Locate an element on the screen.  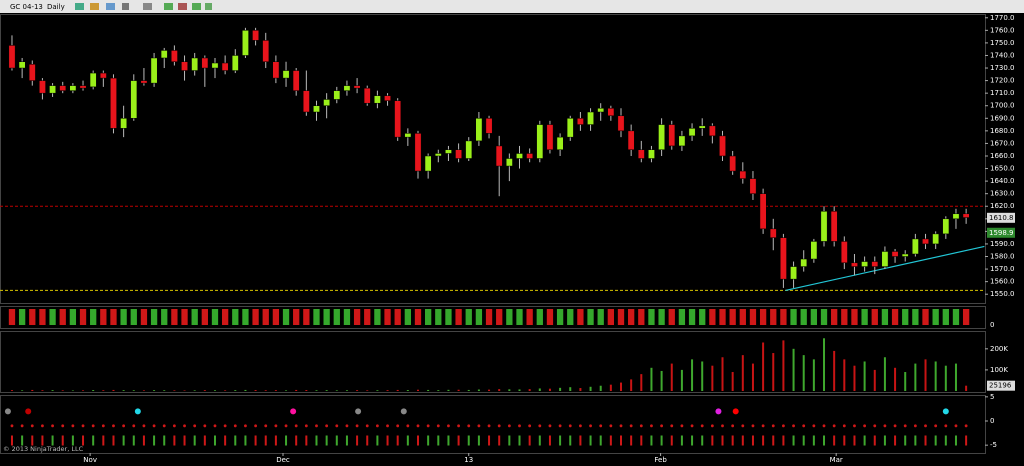
signal-marker is located at coordinates (945, 411).